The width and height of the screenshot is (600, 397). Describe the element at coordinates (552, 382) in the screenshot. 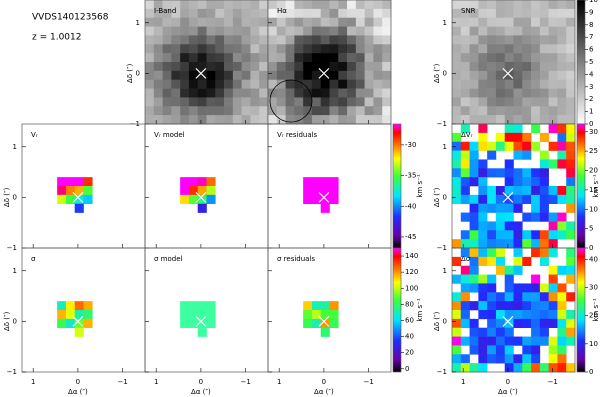

I see `x-tick-label: −1` at that location.